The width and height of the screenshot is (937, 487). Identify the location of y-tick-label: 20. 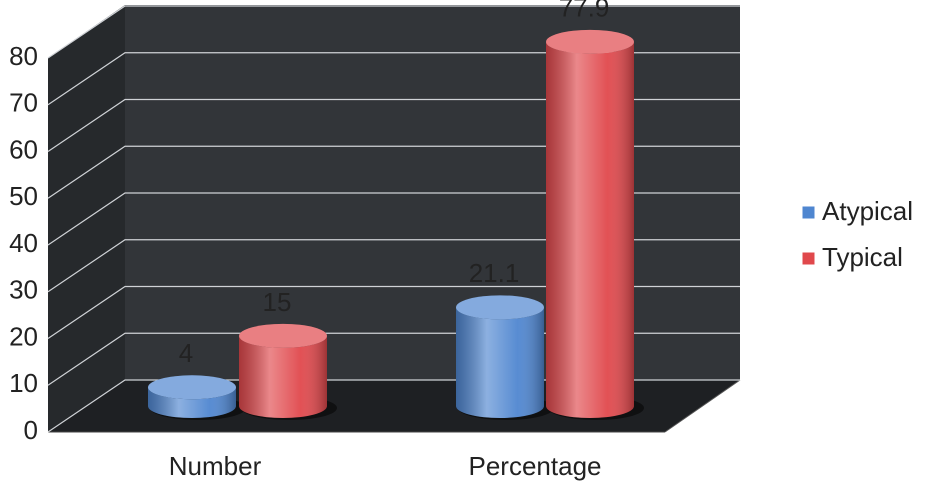
(23, 336).